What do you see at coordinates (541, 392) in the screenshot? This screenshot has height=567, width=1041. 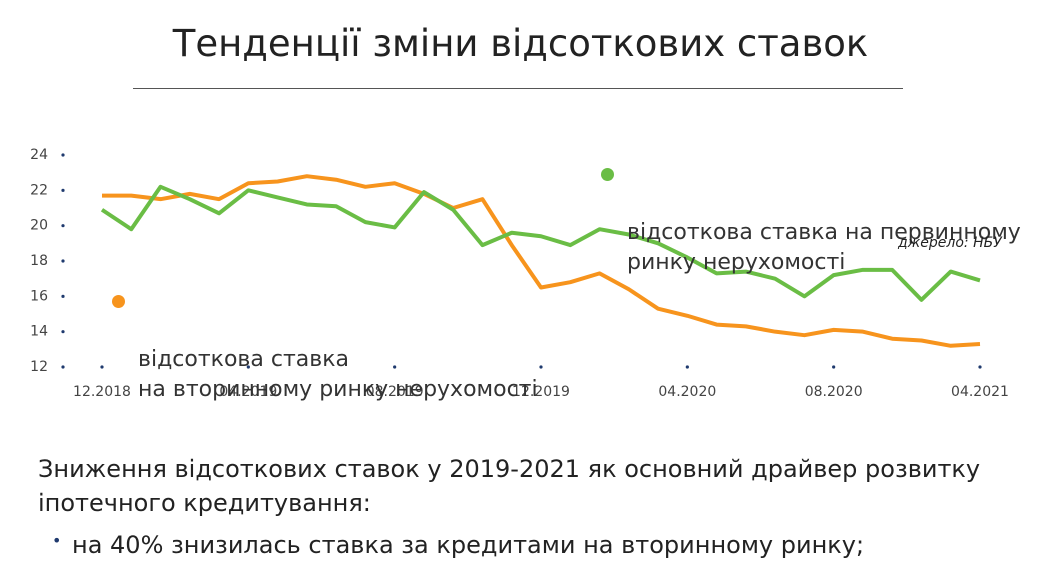 I see `x-tick-label: 12.2019` at bounding box center [541, 392].